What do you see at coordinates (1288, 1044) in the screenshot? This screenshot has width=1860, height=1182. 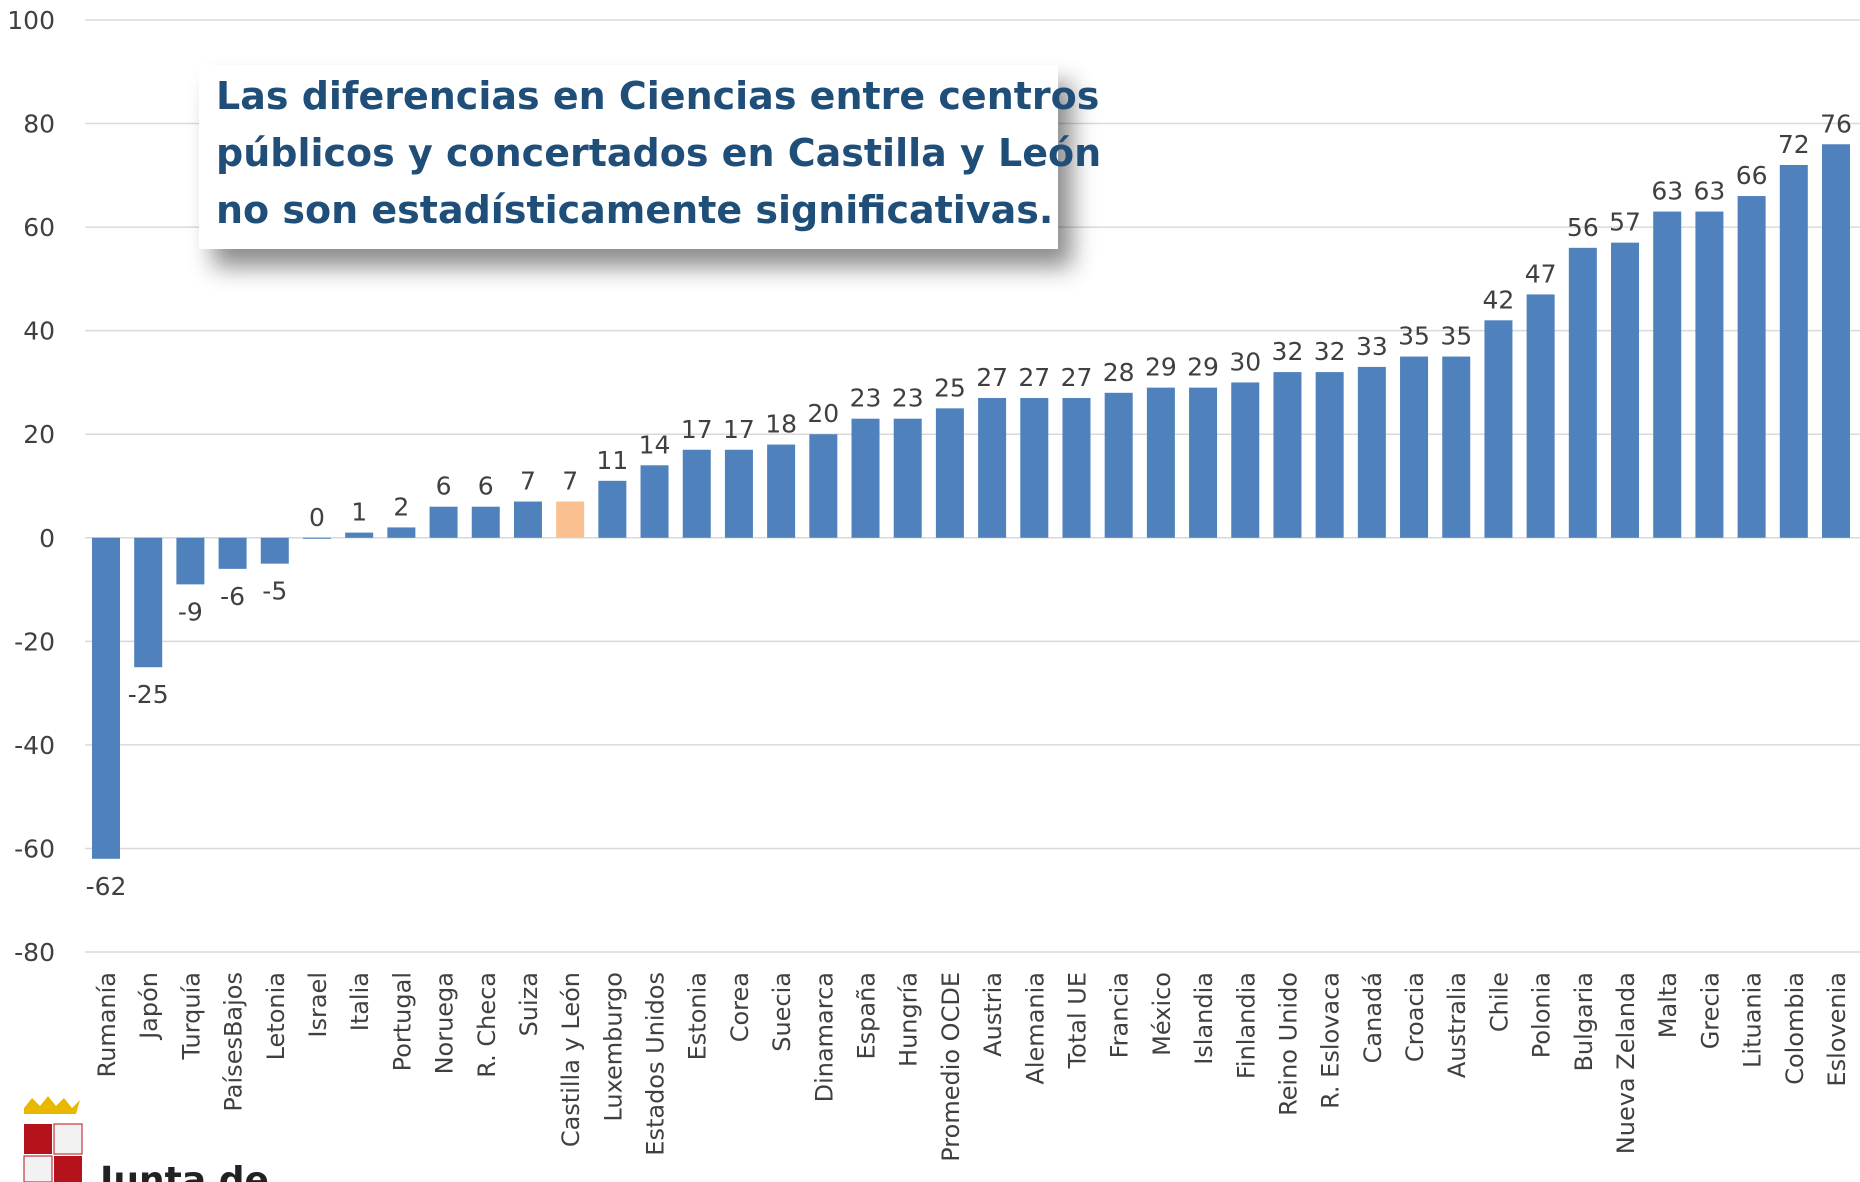 I see `x-tick-label: Reino Unido` at bounding box center [1288, 1044].